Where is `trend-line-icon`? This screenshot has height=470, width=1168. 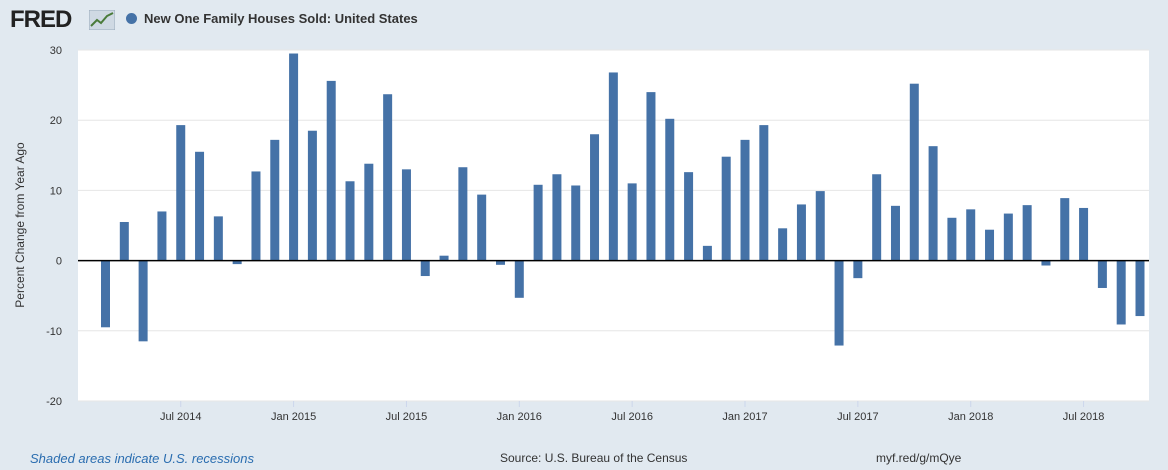 trend-line-icon is located at coordinates (102, 20).